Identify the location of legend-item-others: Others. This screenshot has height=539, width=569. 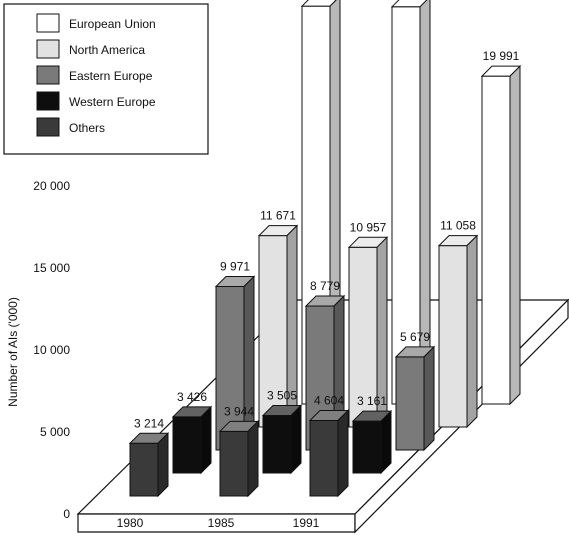
(70, 127).